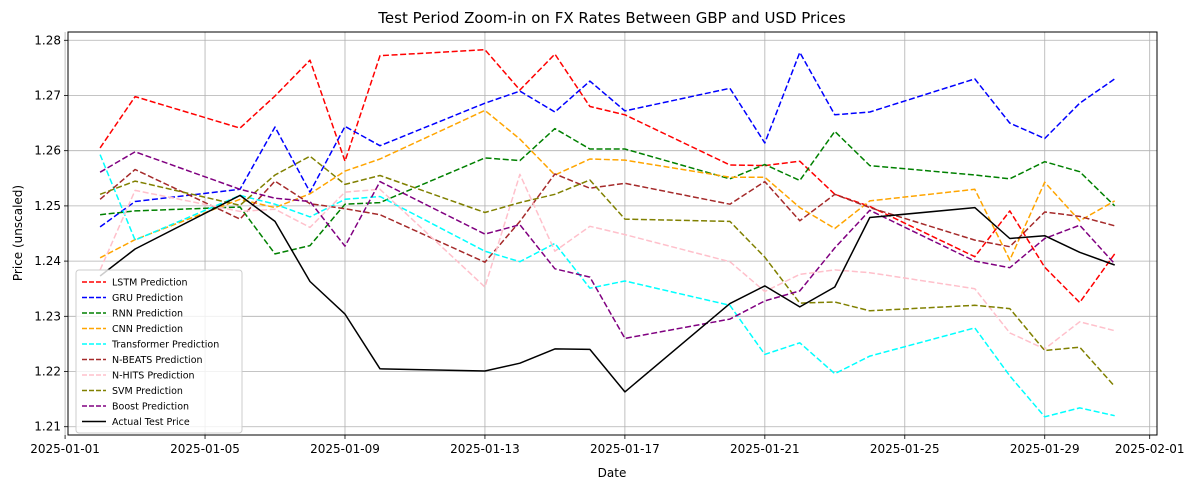  What do you see at coordinates (147, 329) in the screenshot?
I see `legend-label: CNN Prediction` at bounding box center [147, 329].